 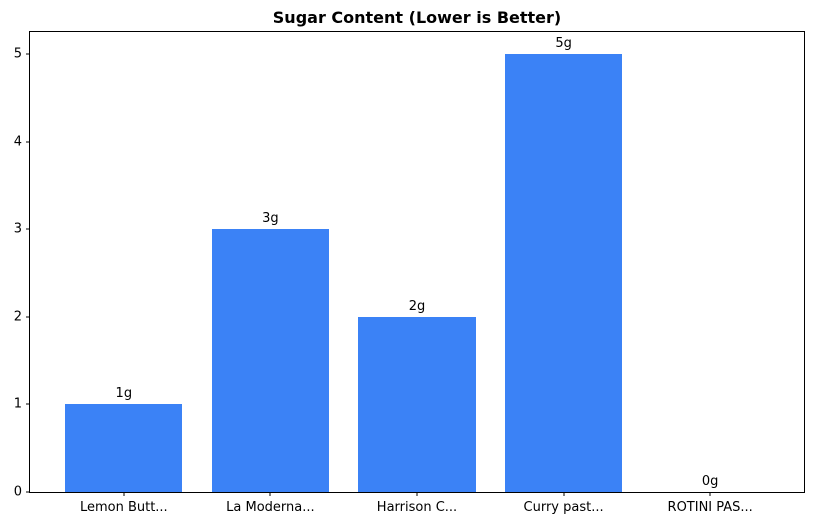 I want to click on bar-value-label: 0g, so click(x=710, y=481).